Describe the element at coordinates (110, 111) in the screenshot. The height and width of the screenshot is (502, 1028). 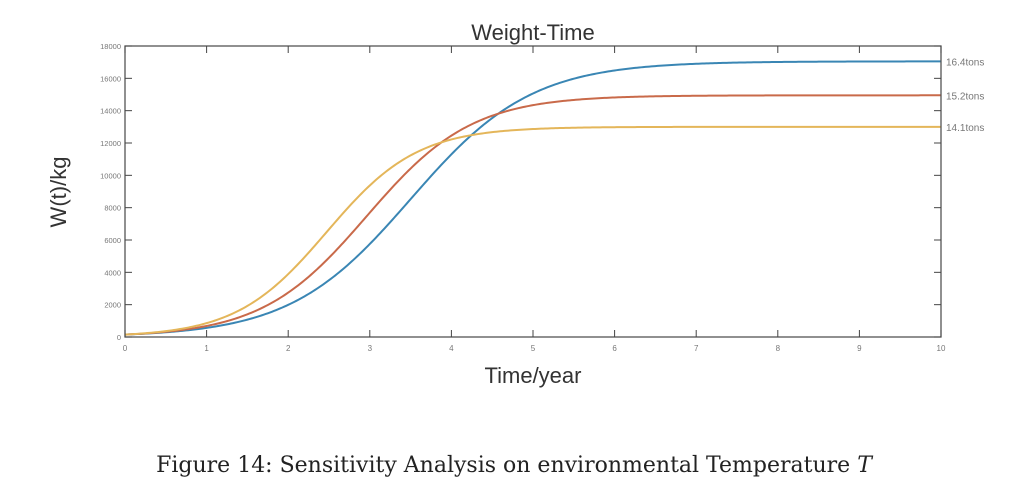
I see `y-tick-label: 14000` at that location.